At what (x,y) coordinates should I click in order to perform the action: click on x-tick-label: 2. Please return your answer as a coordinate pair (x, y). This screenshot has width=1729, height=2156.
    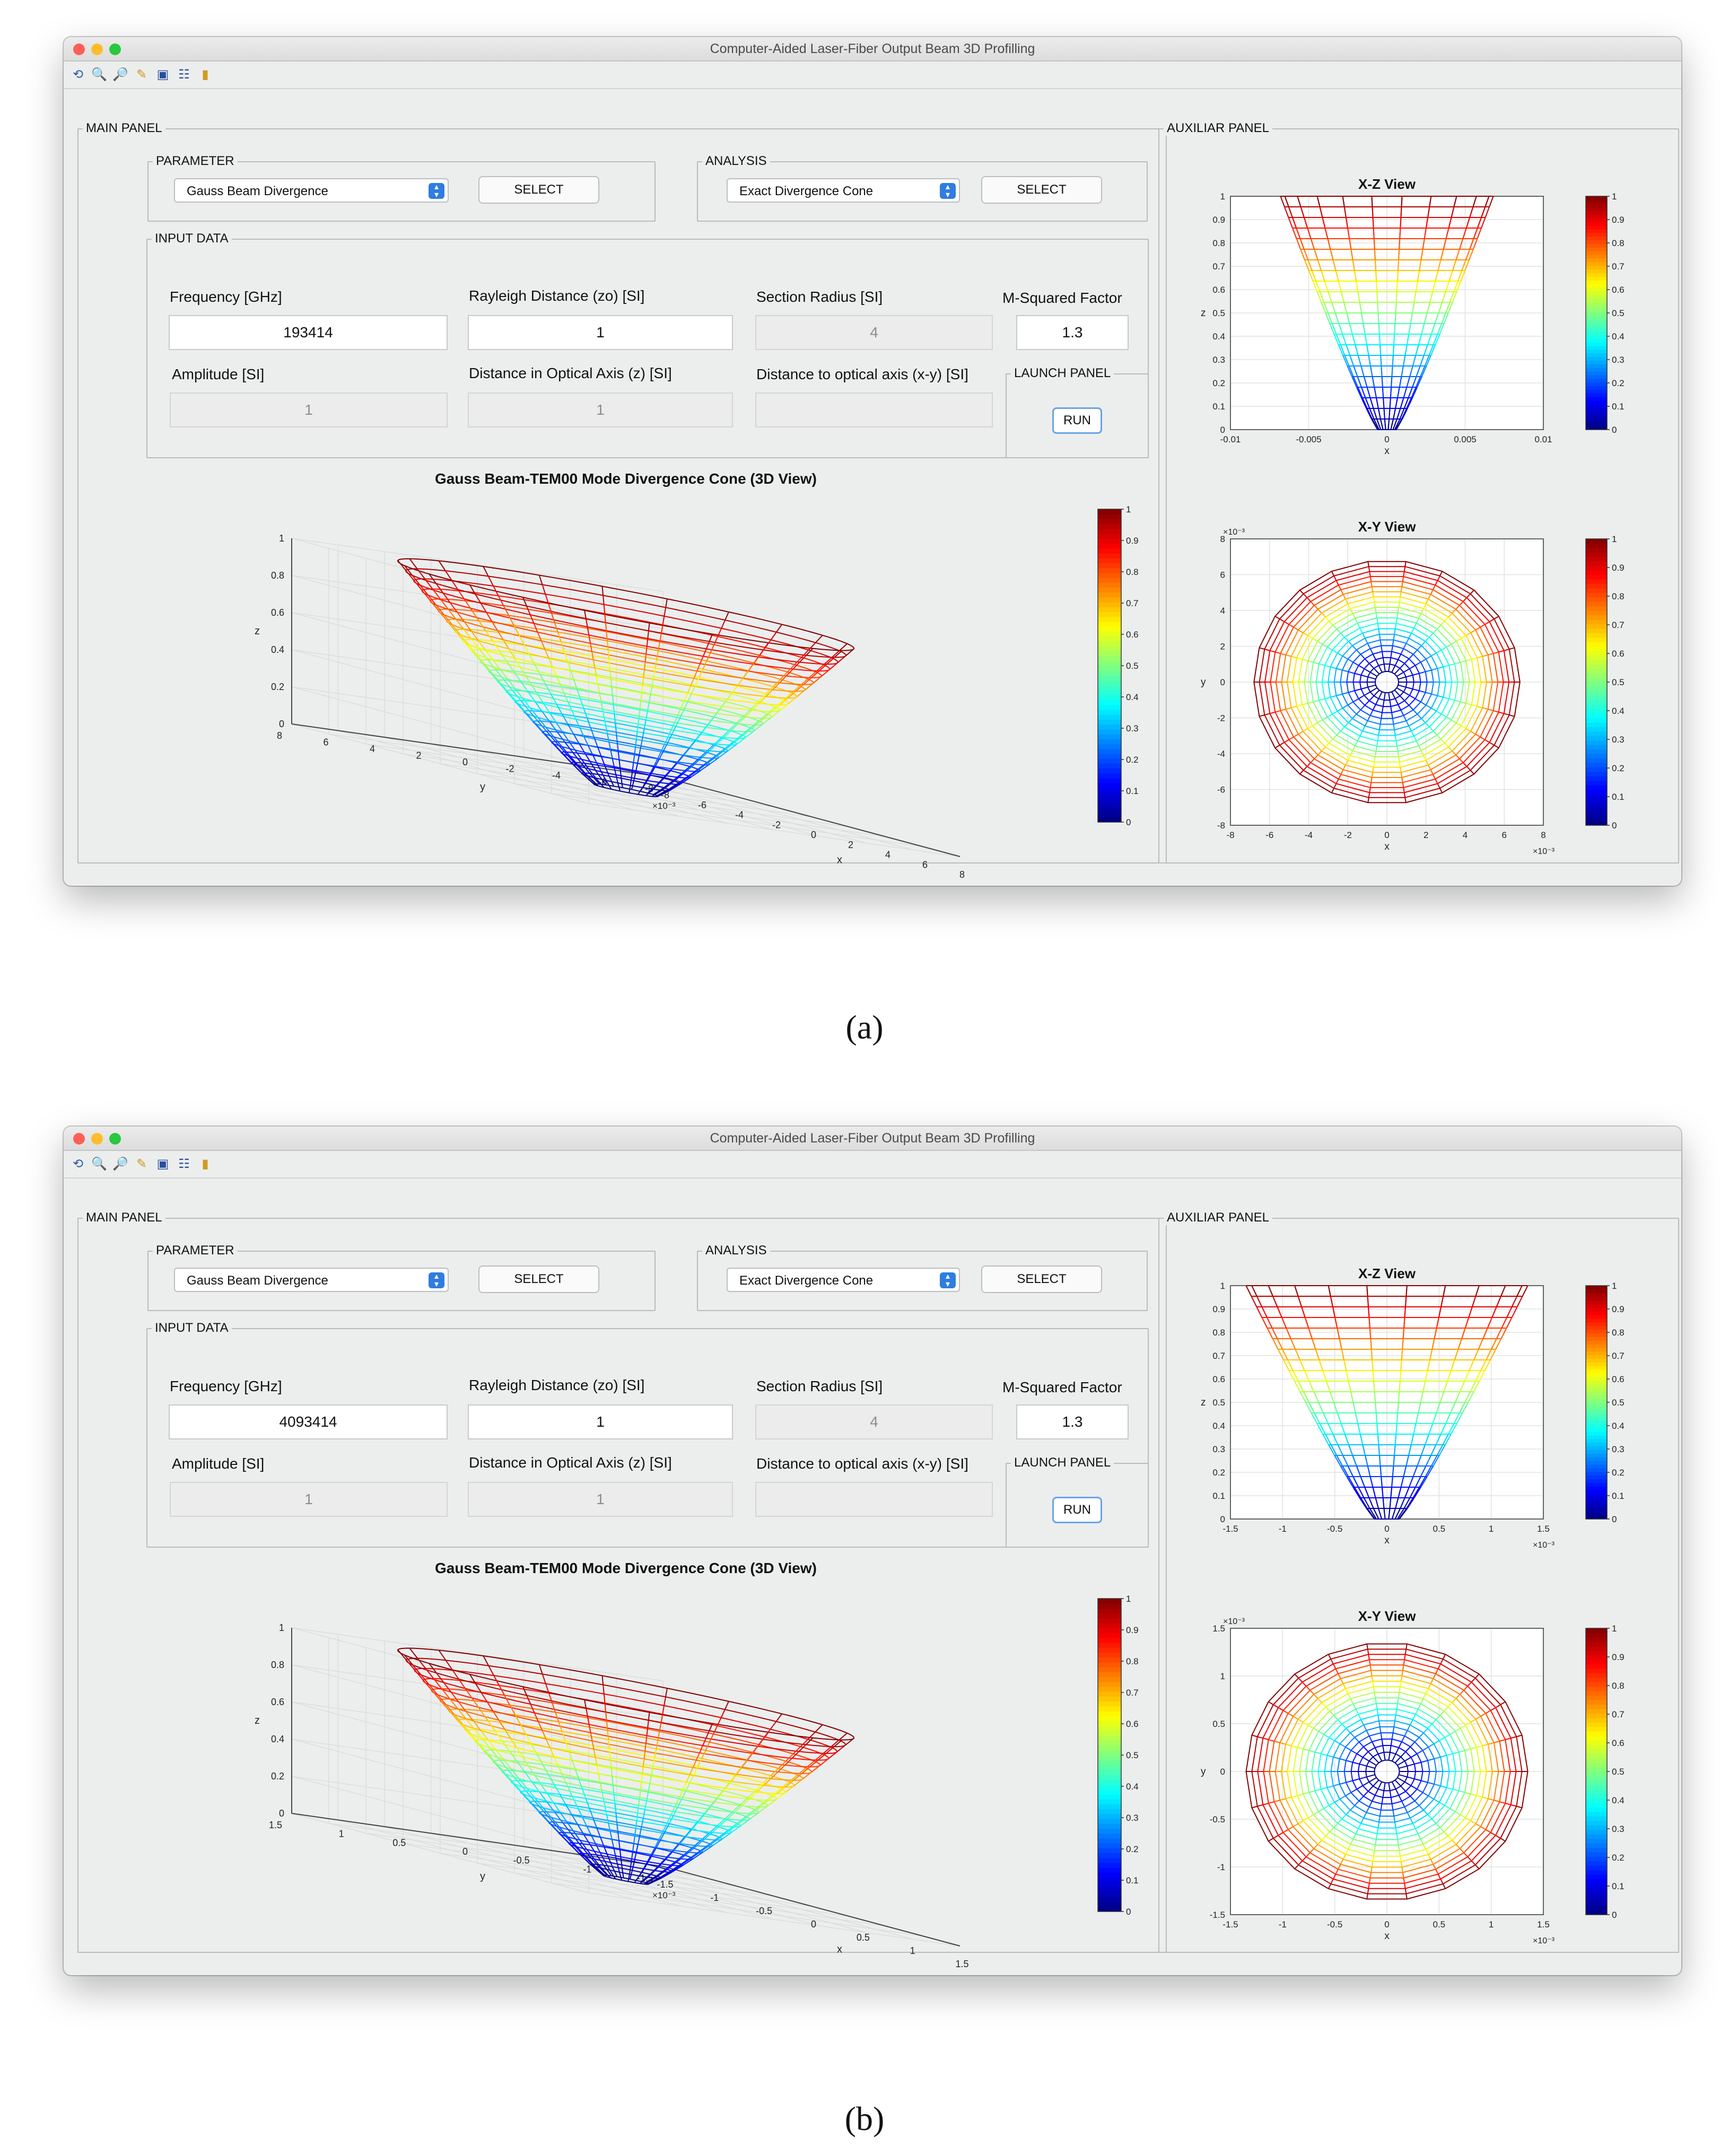
    Looking at the image, I should click on (1426, 835).